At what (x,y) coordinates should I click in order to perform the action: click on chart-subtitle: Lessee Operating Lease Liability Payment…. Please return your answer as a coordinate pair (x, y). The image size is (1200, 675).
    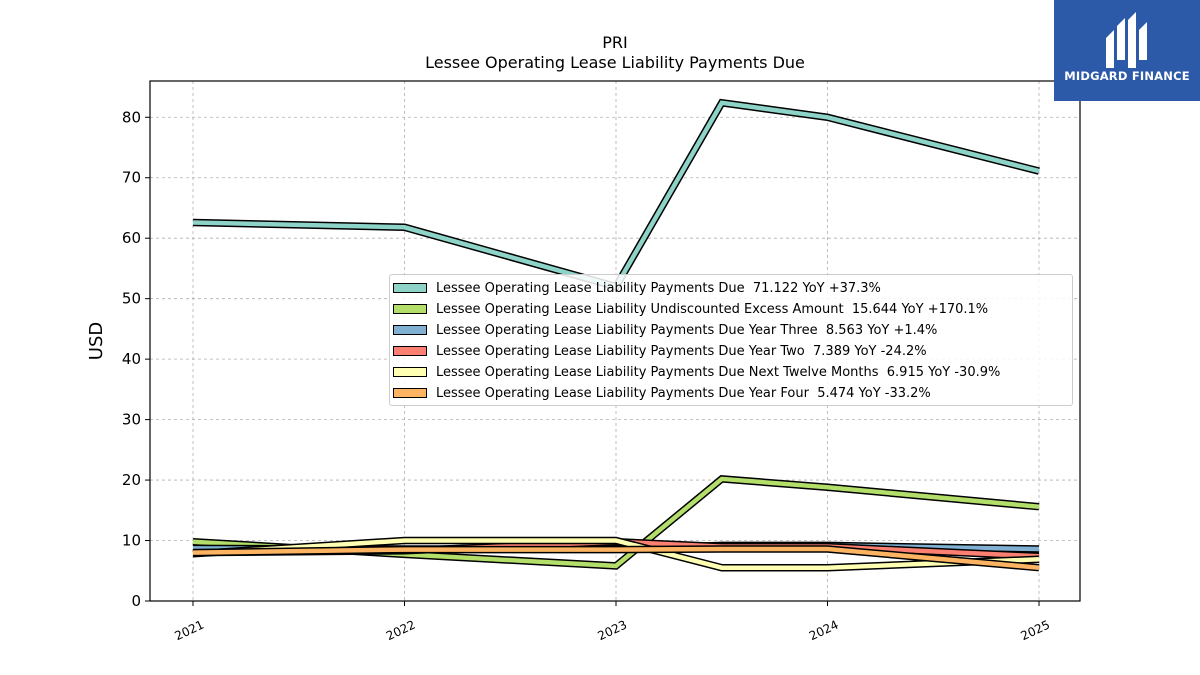
    Looking at the image, I should click on (615, 62).